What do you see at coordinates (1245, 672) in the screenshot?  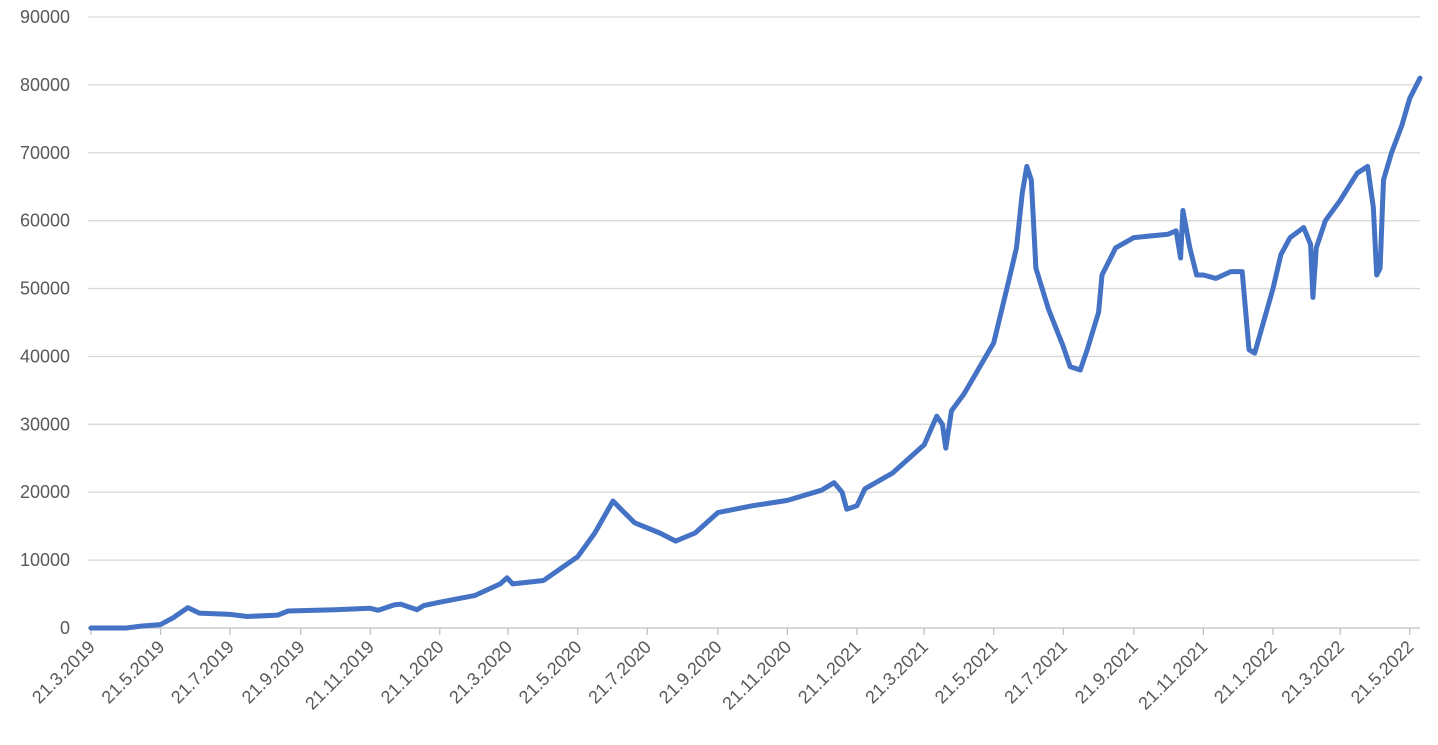 I see `x-tick-label: 21.1.2022` at bounding box center [1245, 672].